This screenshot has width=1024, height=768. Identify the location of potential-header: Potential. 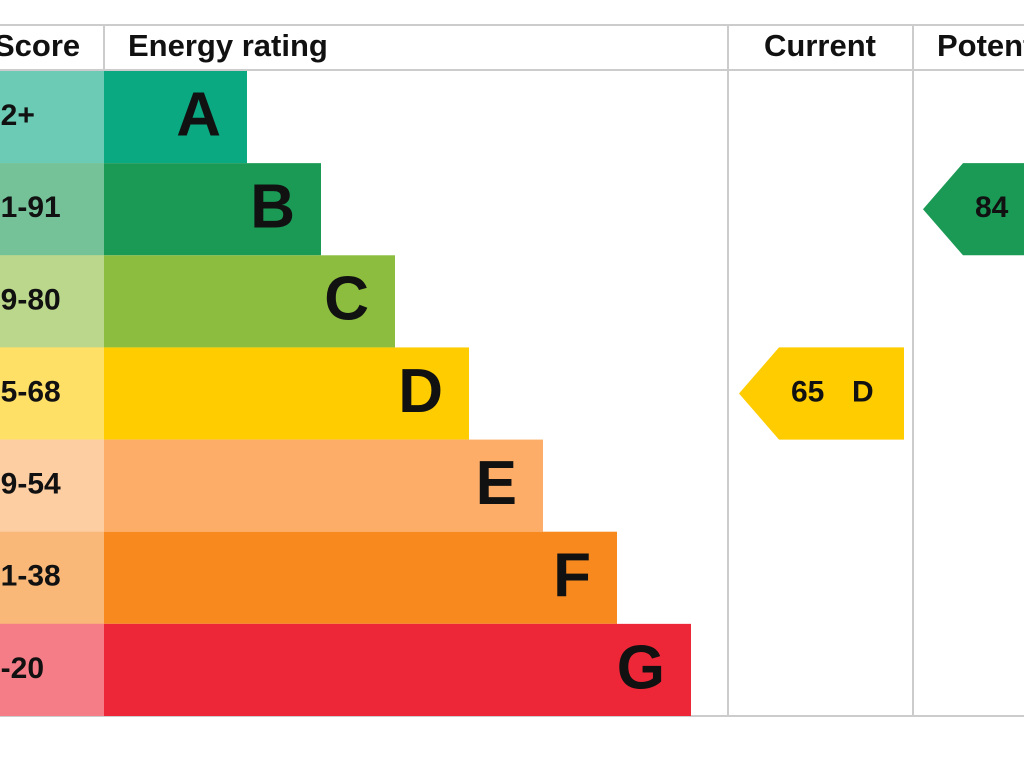
(980, 45).